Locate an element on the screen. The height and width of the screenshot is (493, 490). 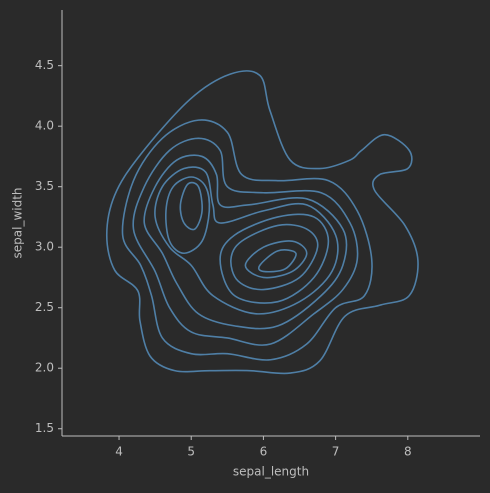
x-tick-label: 4 is located at coordinates (119, 452).